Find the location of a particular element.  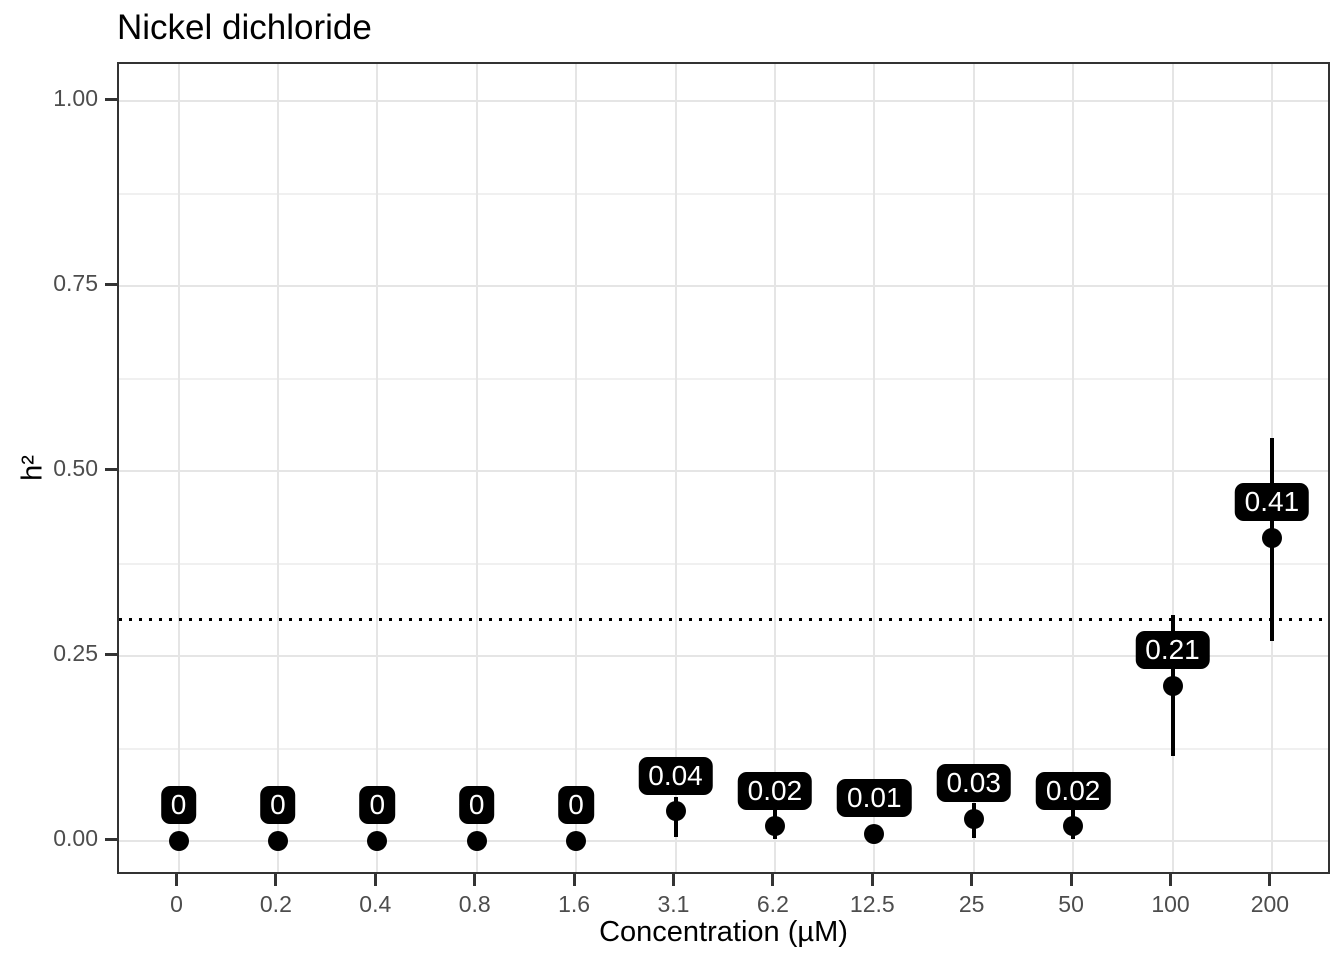

data-point-label: 0.21 is located at coordinates (1172, 650).